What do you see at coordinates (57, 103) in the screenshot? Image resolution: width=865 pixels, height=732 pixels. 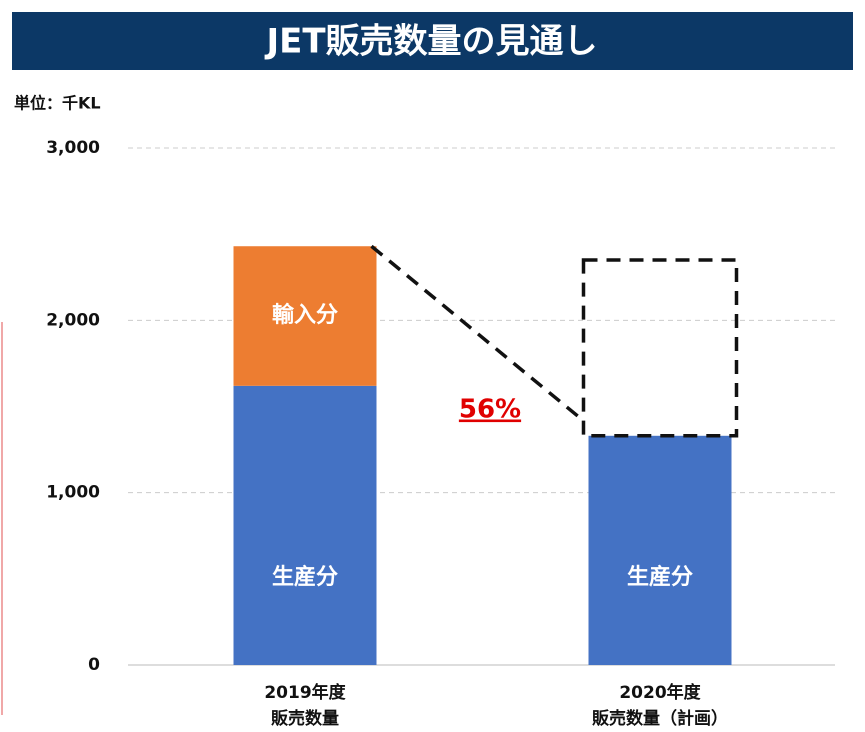 I see `unit-label: 単位：千KL` at bounding box center [57, 103].